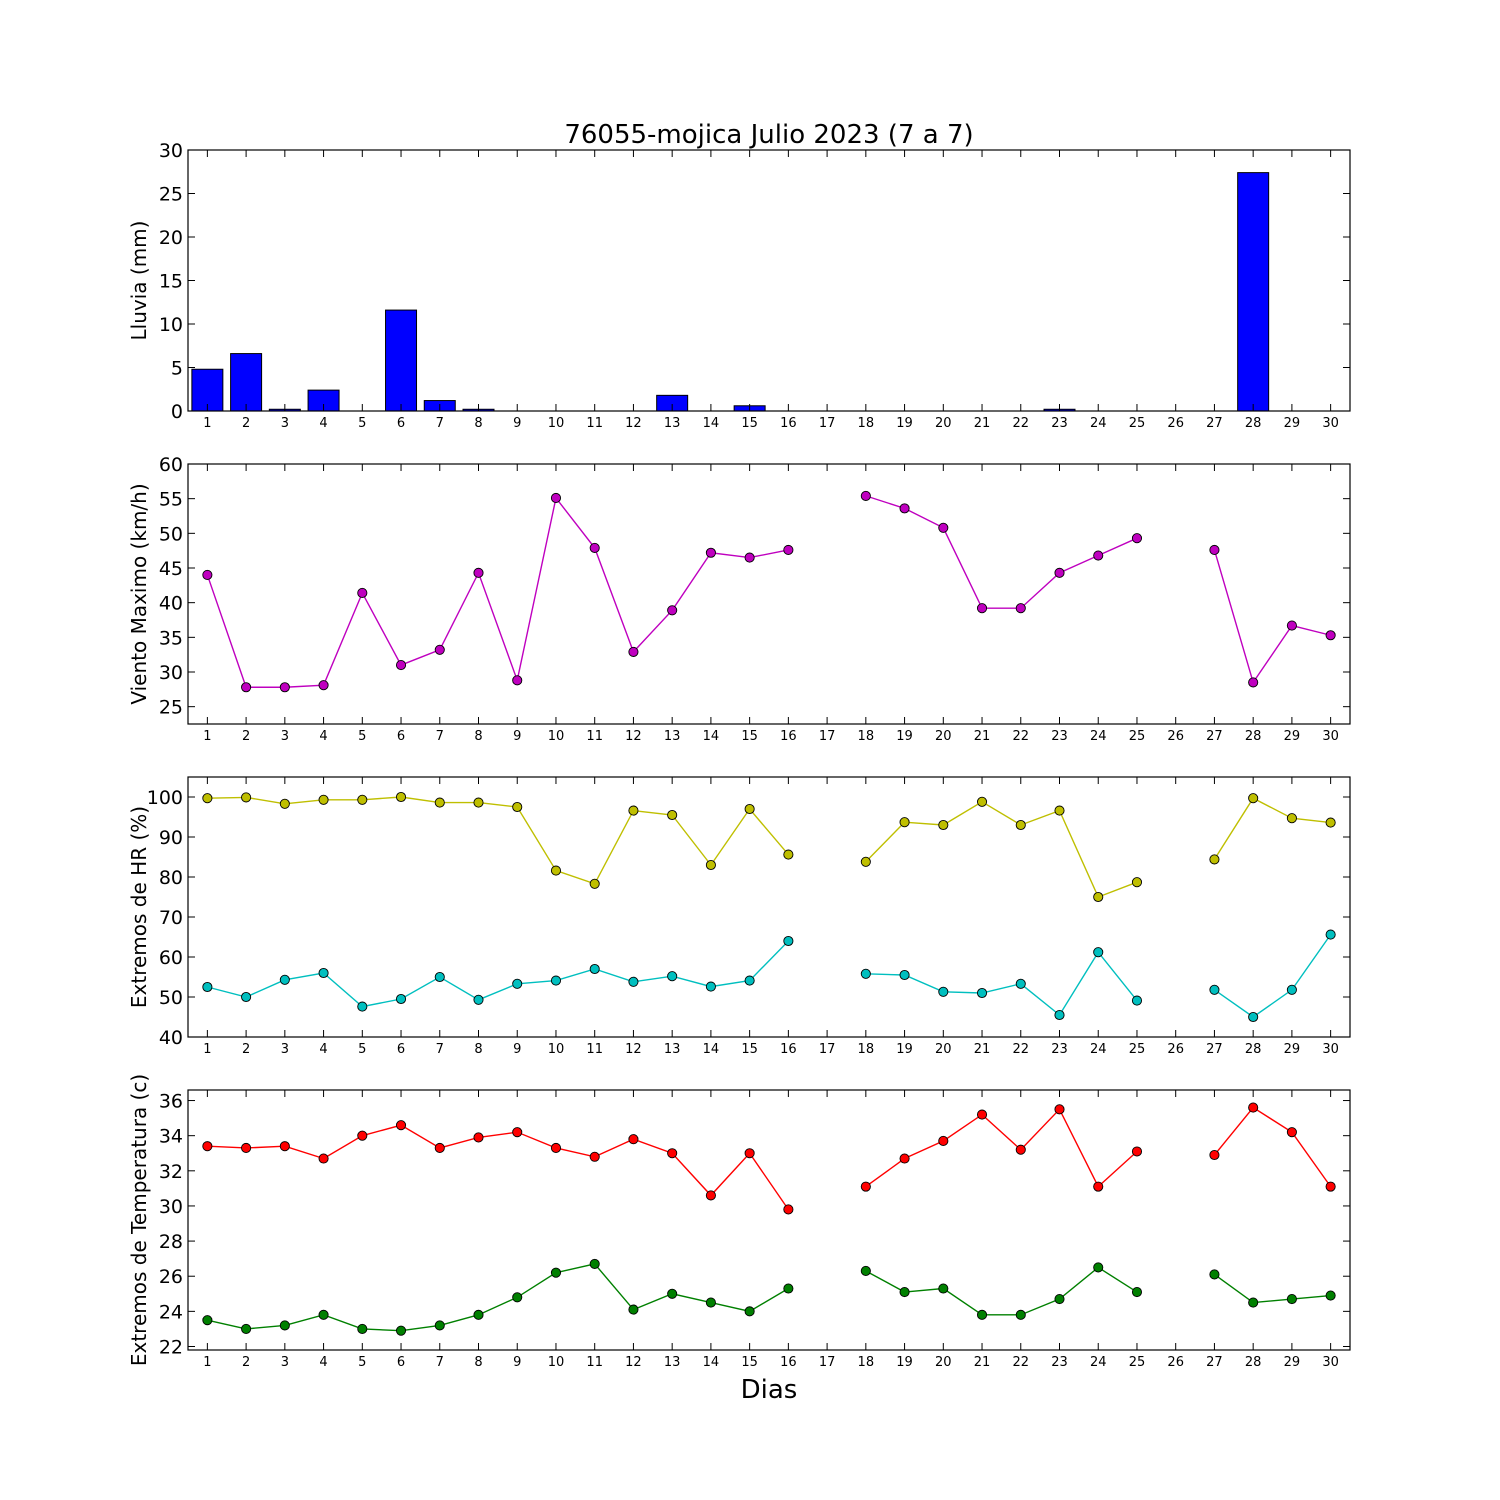 The height and width of the screenshot is (1500, 1500). I want to click on x-tick-label: 7, so click(440, 1362).